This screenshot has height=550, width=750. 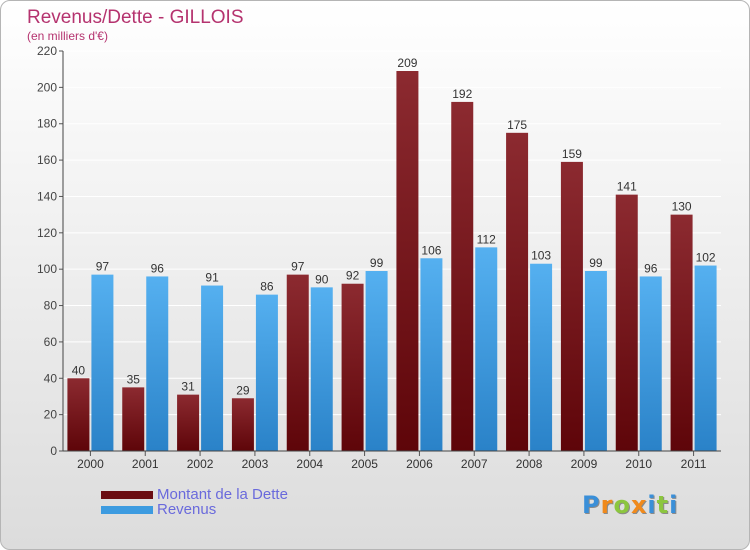 I want to click on x-tick-label-2006: 2006, so click(x=419, y=464).